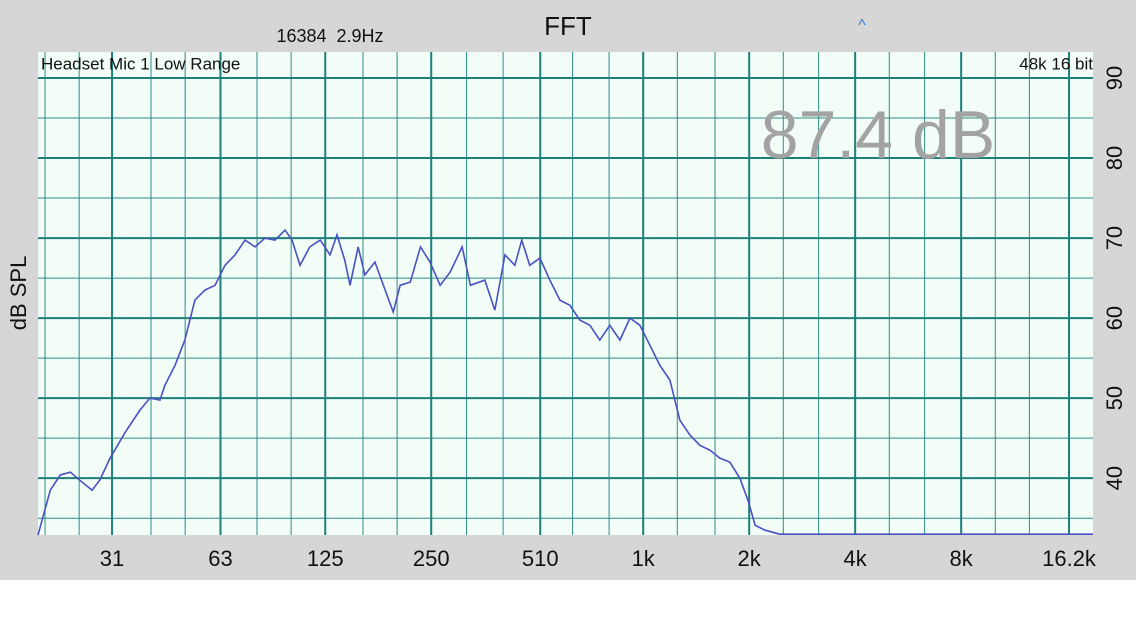 This screenshot has height=640, width=1136. What do you see at coordinates (1114, 318) in the screenshot?
I see `y-tick-label: 60` at bounding box center [1114, 318].